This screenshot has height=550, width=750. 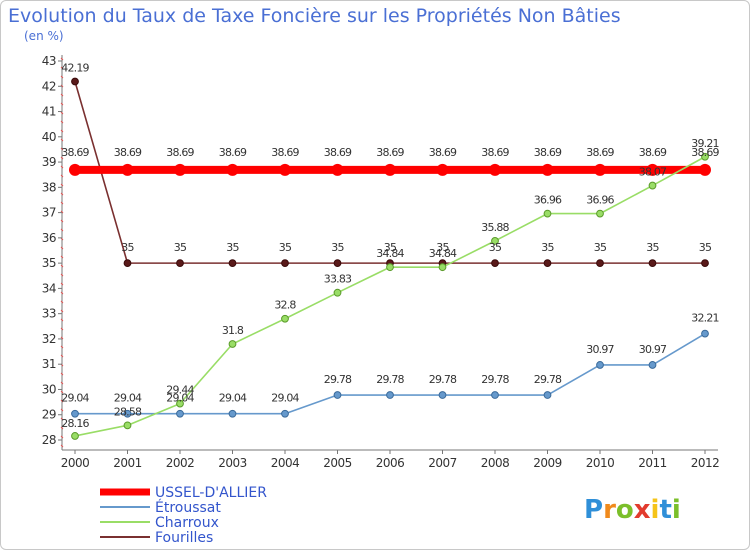 I want to click on x-tick-label: 2008, so click(x=495, y=463).